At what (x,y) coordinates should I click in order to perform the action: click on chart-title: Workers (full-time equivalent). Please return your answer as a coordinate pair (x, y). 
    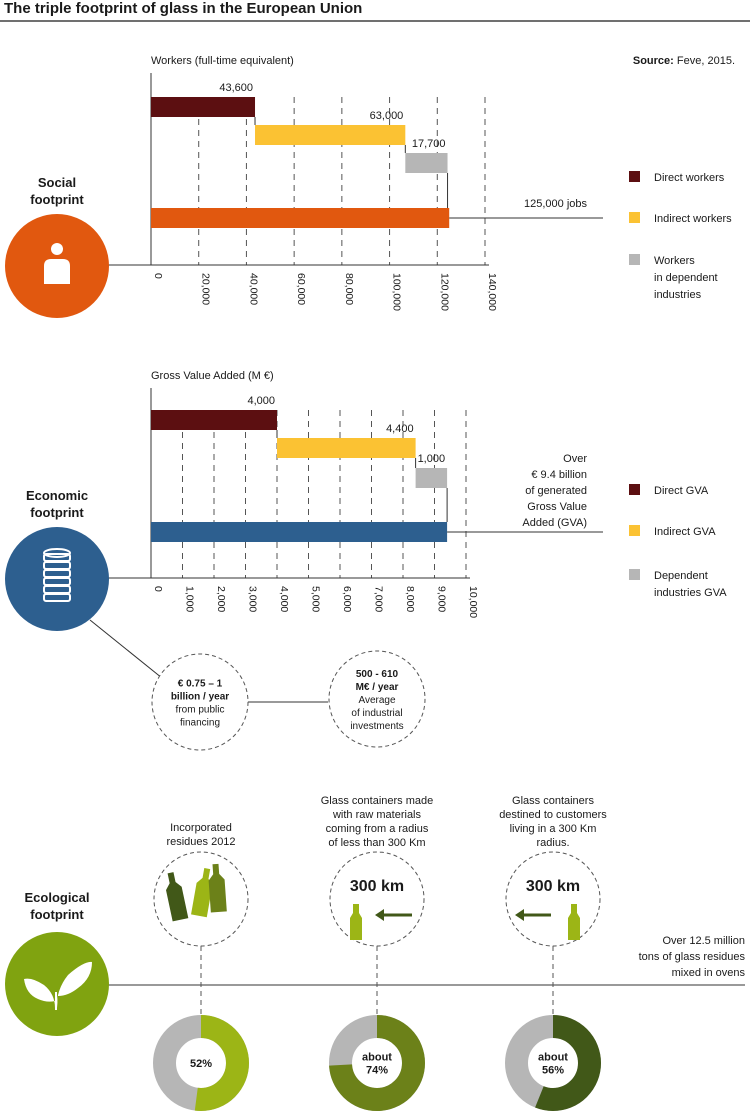
    Looking at the image, I should click on (222, 61).